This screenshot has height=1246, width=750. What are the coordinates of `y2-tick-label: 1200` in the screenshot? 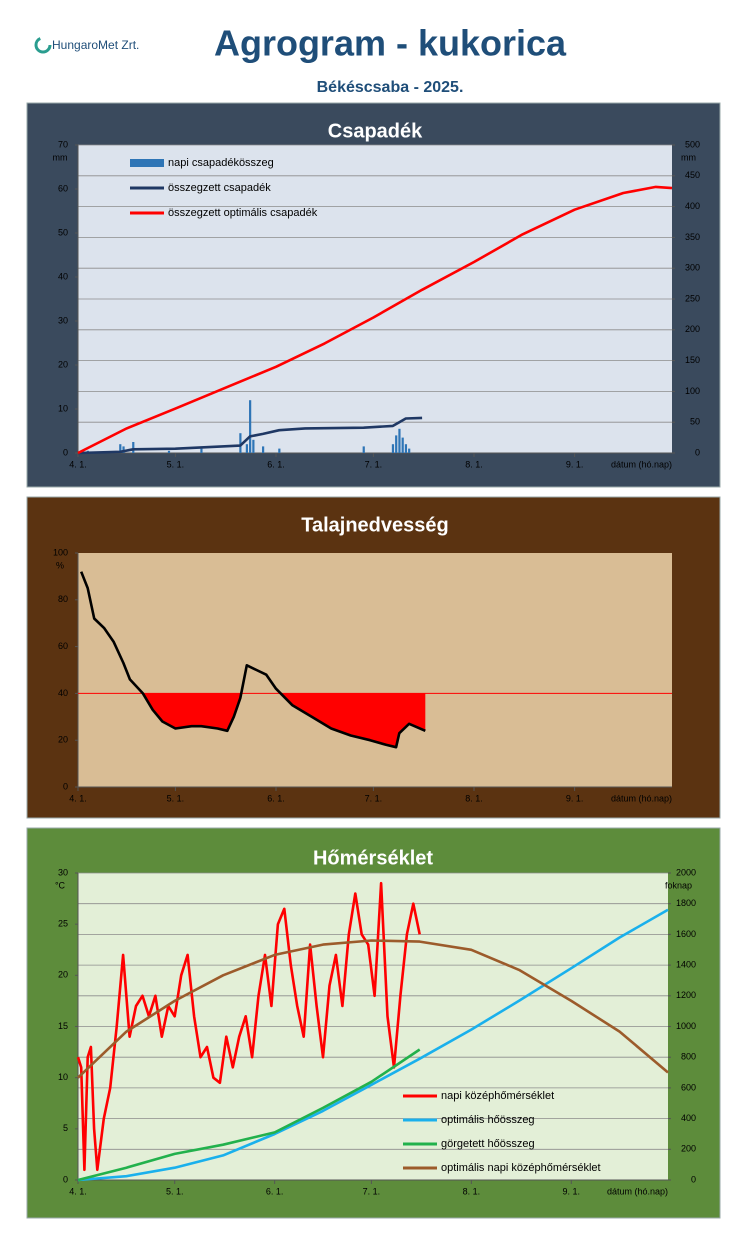 It's located at (686, 995).